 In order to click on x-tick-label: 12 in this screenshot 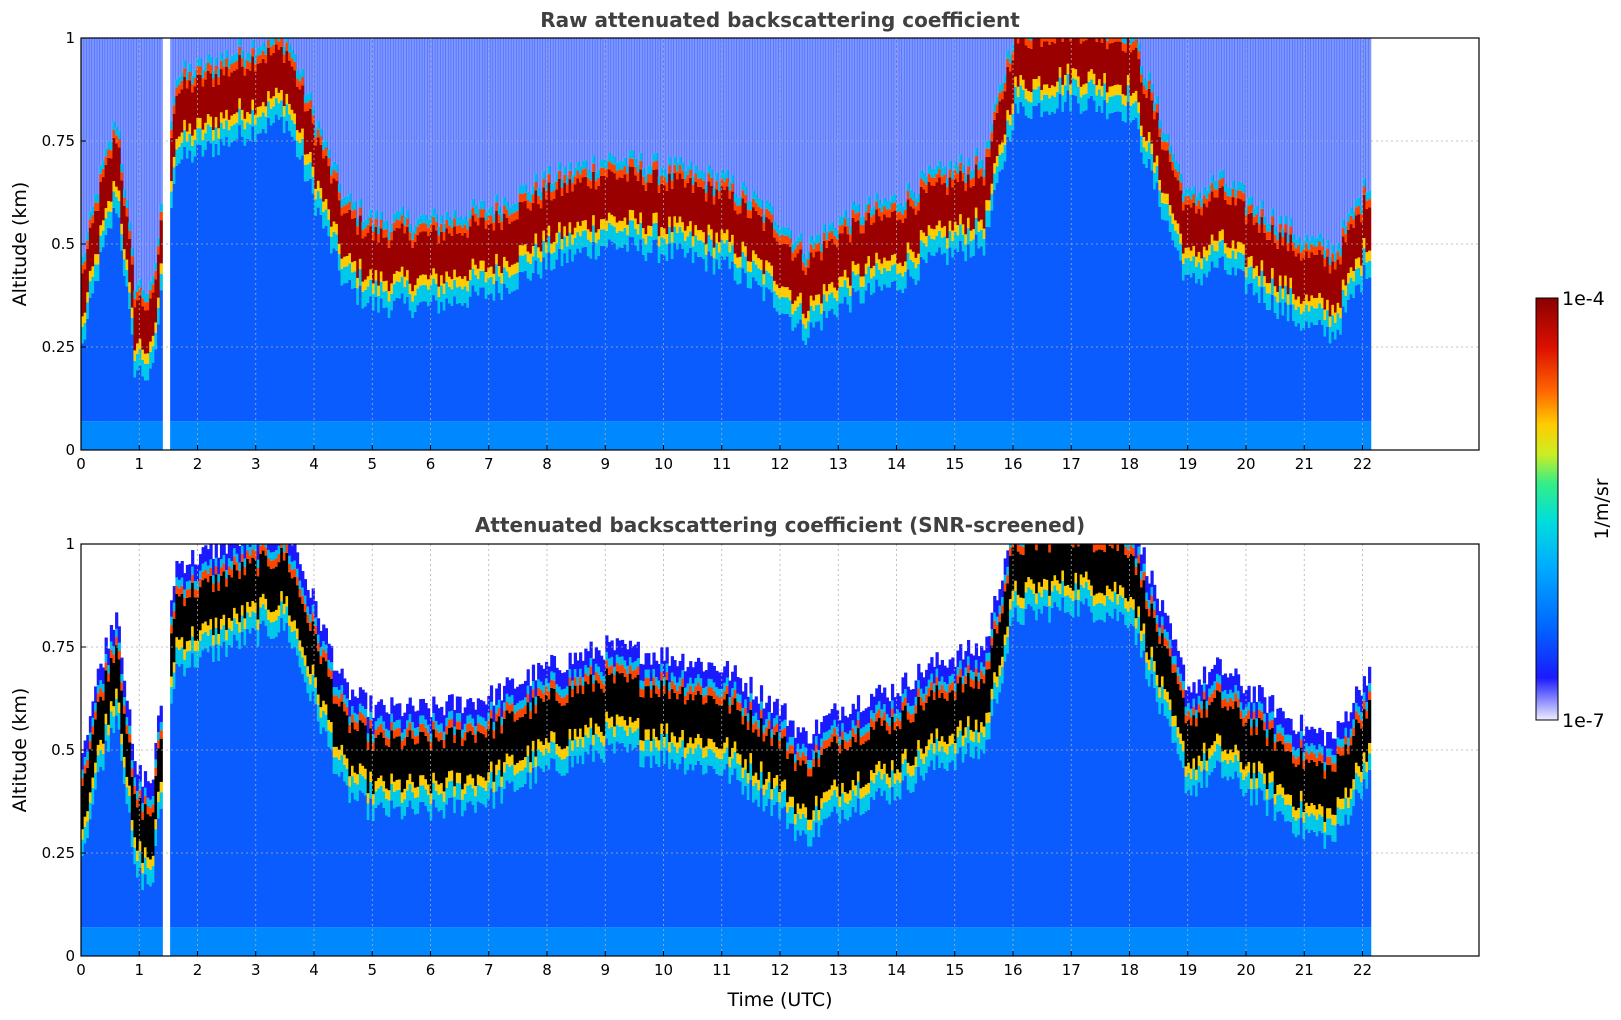, I will do `click(779, 970)`.